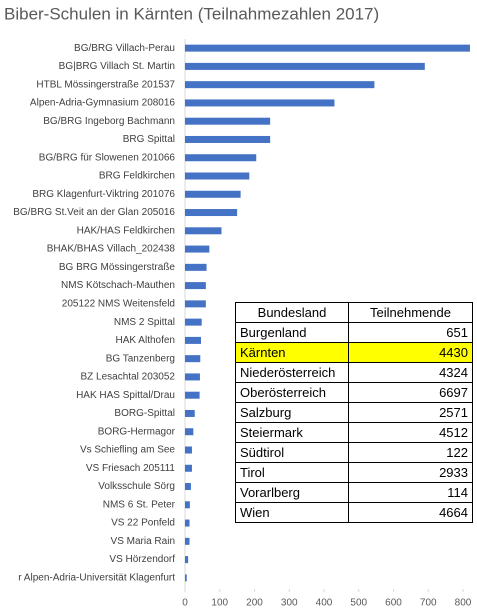 This screenshot has height=613, width=477. I want to click on table-cell: 114, so click(410, 492).